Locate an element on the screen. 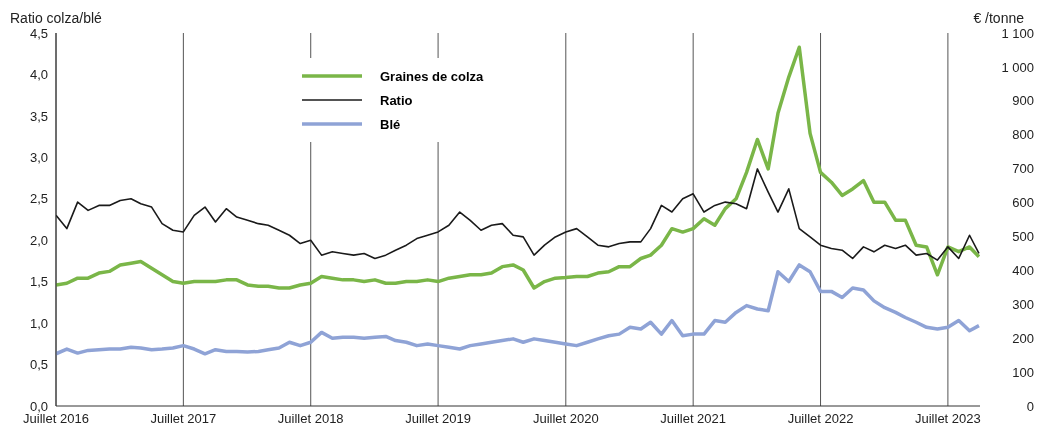 The height and width of the screenshot is (438, 1050). y-tick-label: 1,5 is located at coordinates (38, 282).